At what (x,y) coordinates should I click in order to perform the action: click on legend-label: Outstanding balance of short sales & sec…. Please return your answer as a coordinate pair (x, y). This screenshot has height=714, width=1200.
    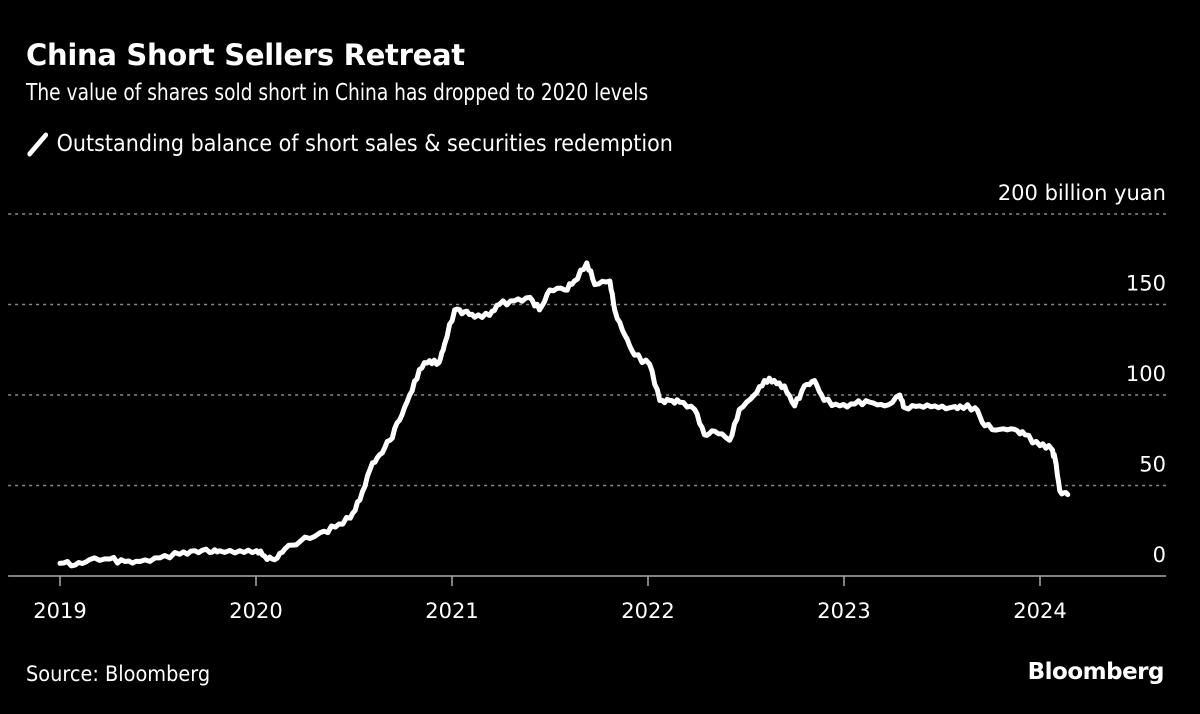
    Looking at the image, I should click on (364, 144).